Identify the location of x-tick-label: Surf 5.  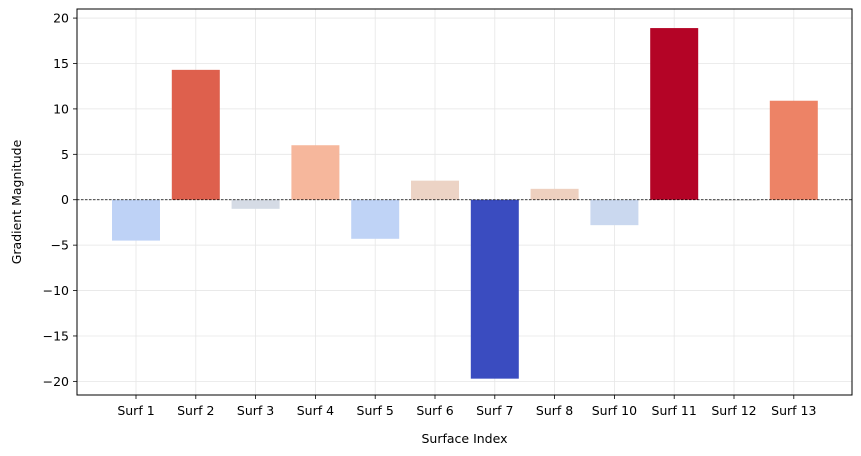
(375, 410).